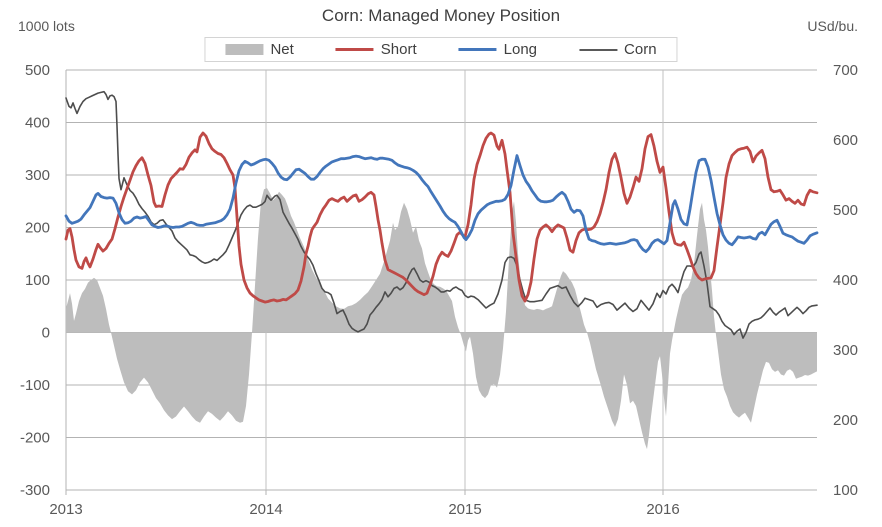 The image size is (882, 527). Describe the element at coordinates (477, 49) in the screenshot. I see `long-line-swatch-icon` at that location.